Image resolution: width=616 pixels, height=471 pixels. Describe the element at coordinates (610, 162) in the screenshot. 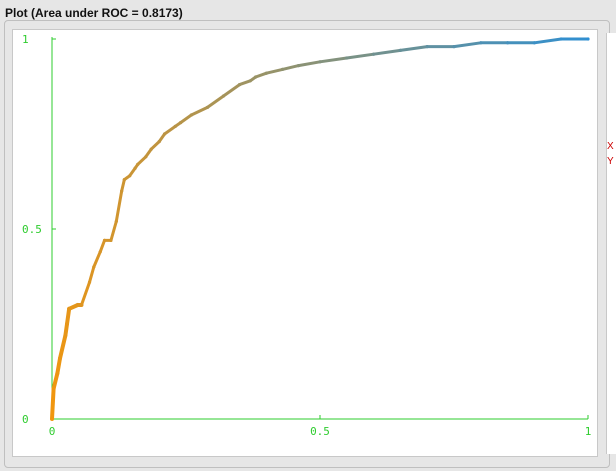

I see `side-panel-mark-y: Y` at that location.